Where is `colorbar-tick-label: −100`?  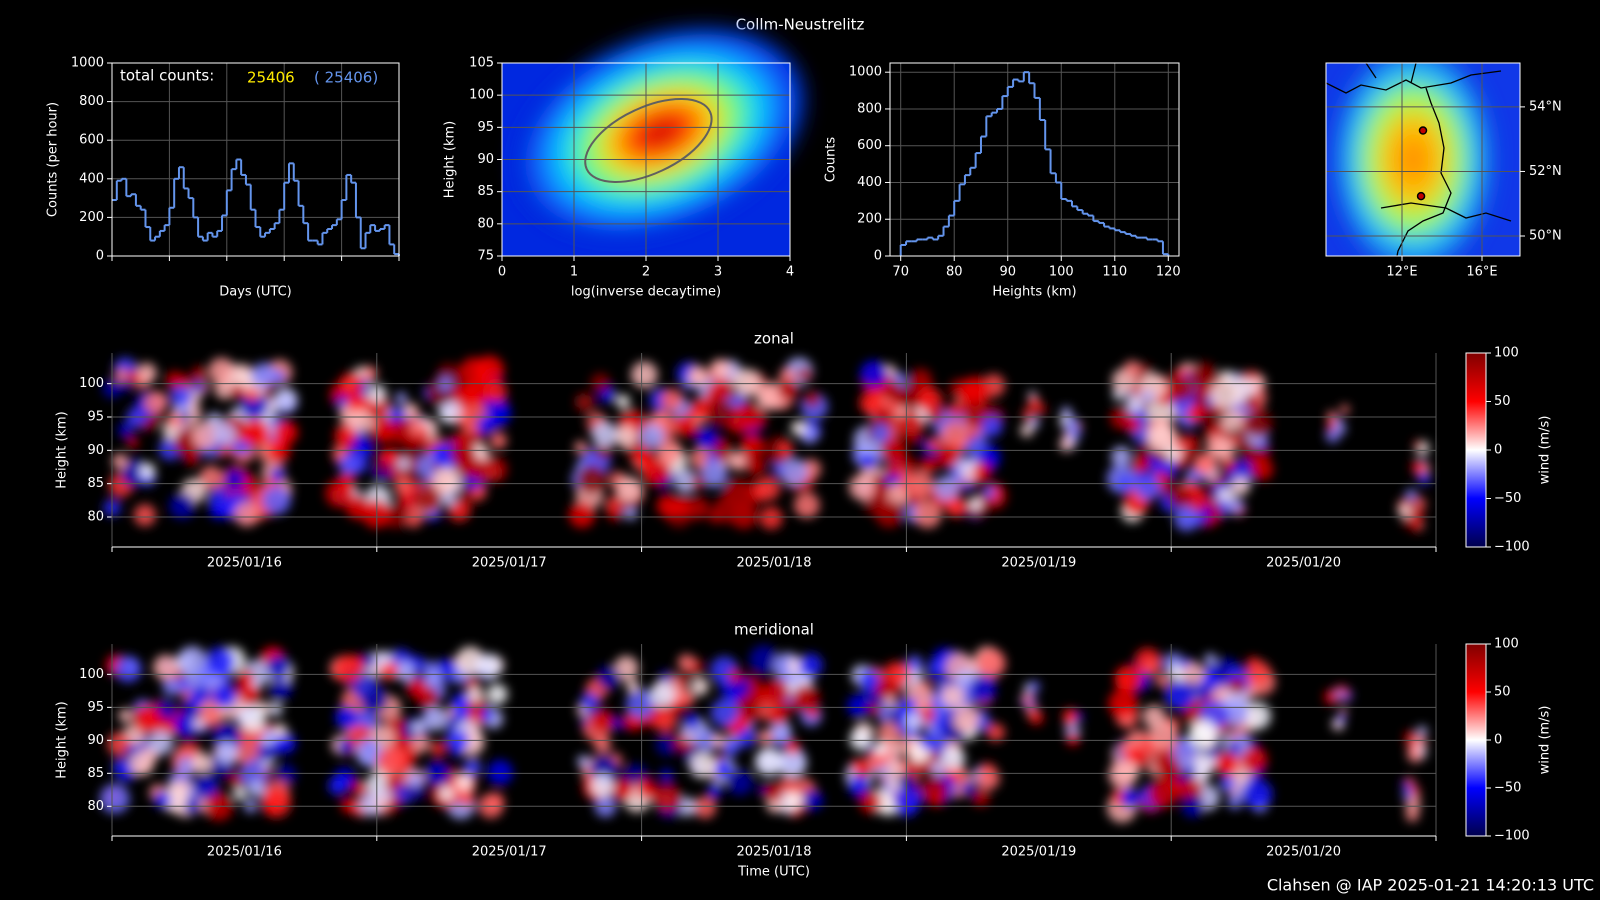 colorbar-tick-label: −100 is located at coordinates (1512, 836).